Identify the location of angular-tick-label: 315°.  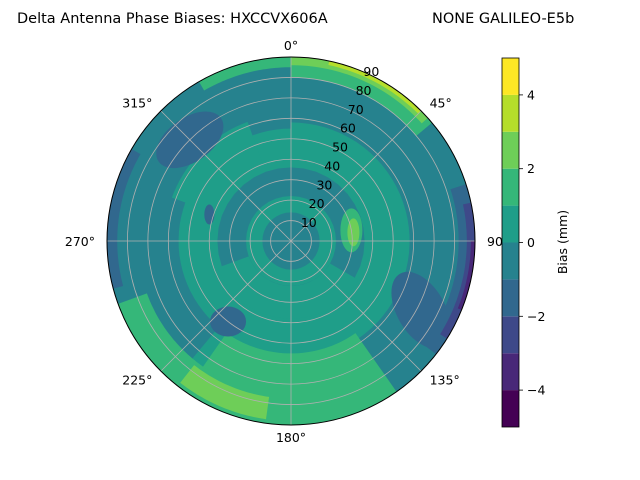
(137, 102).